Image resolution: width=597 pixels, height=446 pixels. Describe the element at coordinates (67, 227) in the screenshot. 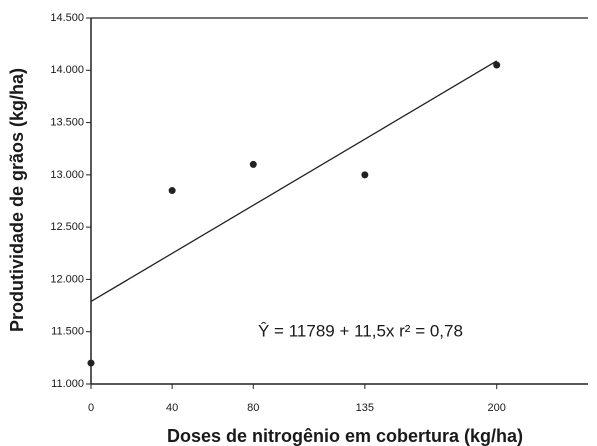

I see `y-tick-label: 12.500` at that location.